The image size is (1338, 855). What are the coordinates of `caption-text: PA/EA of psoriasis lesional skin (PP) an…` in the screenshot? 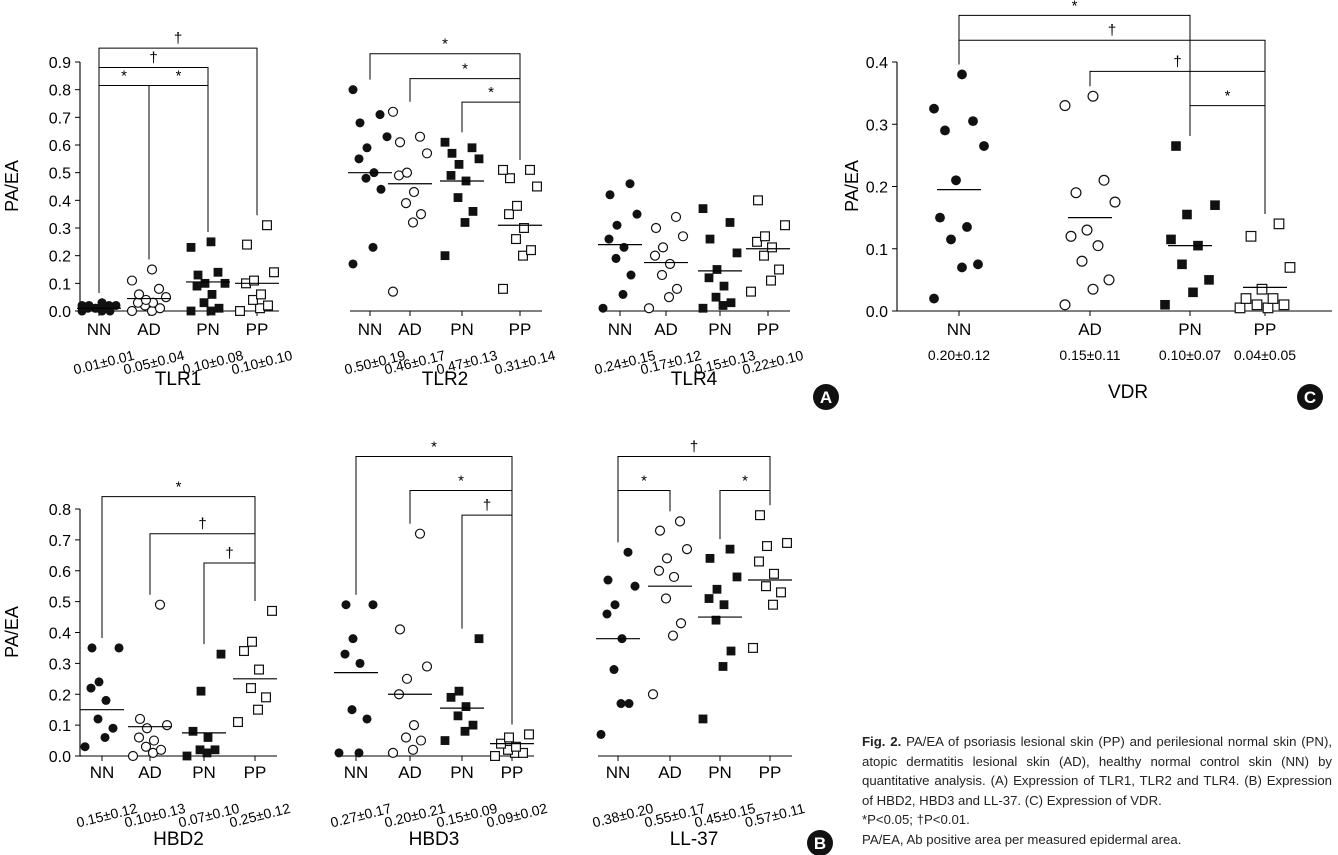 It's located at (1097, 771).